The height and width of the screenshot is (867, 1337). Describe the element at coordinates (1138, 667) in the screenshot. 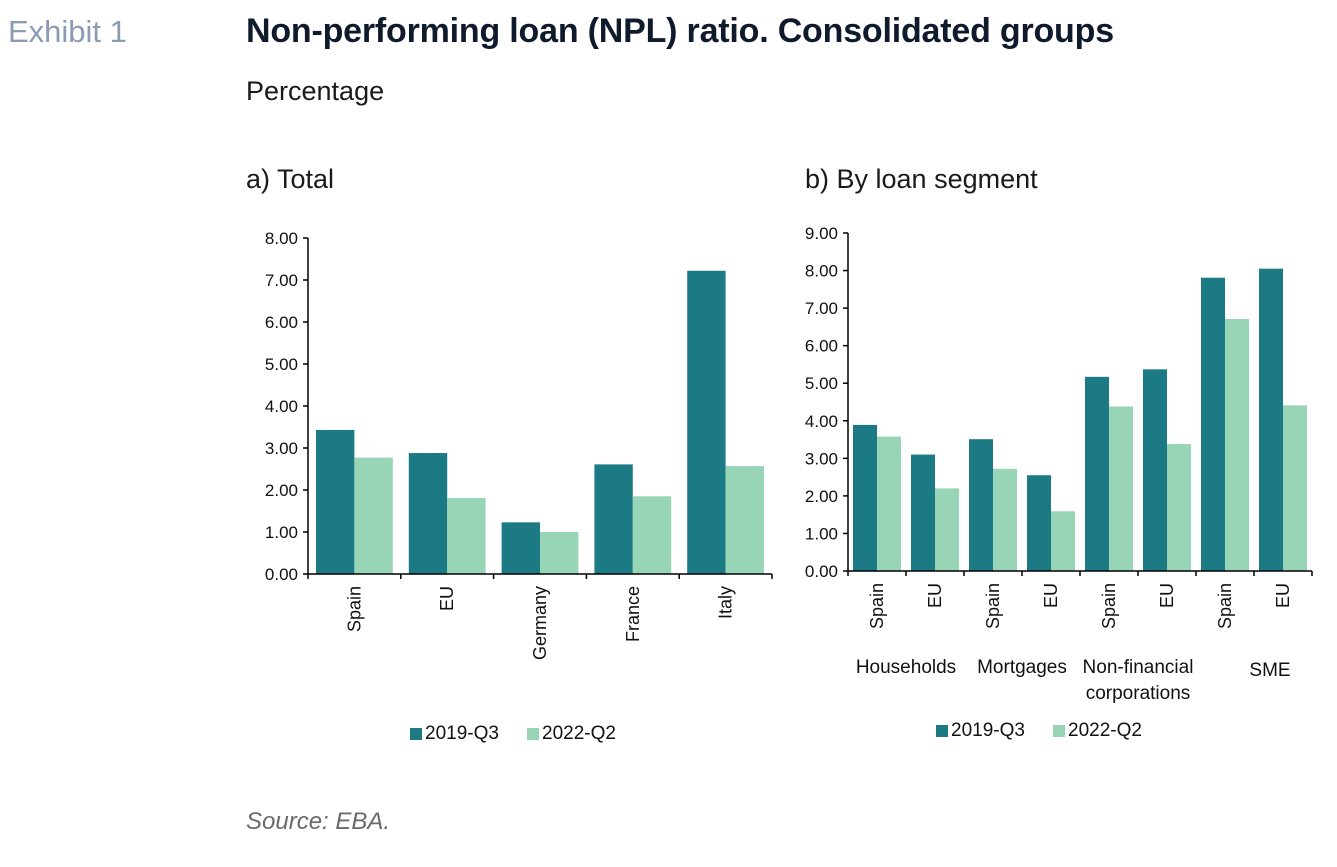

I see `group-label: Non-financial` at that location.